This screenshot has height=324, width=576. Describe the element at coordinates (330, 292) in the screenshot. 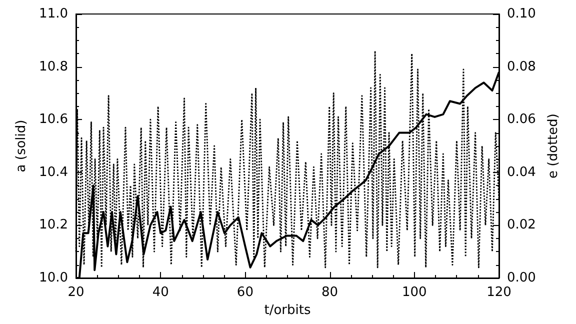

I see `x-tick-label: 80` at that location.